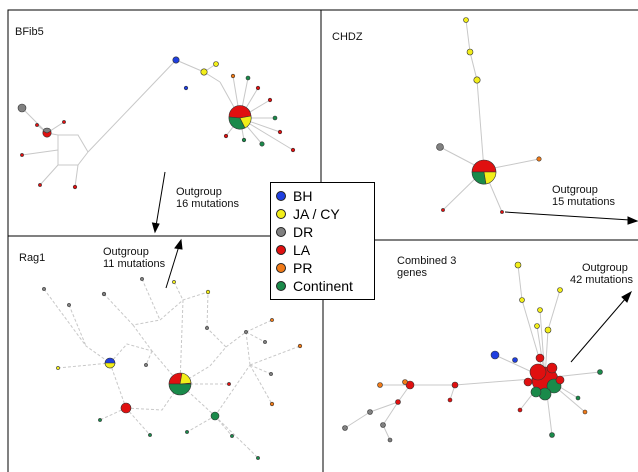  Describe the element at coordinates (490, 178) in the screenshot. I see `chdz-pie-jacy` at that location.